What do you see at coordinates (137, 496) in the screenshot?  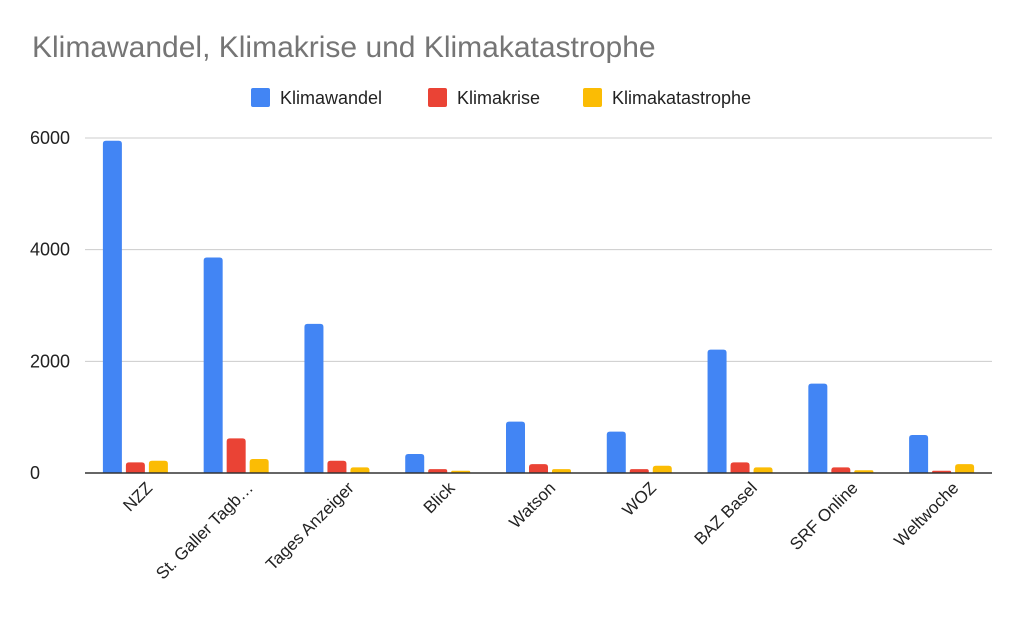 I see `x-tick-label: NZZ` at bounding box center [137, 496].